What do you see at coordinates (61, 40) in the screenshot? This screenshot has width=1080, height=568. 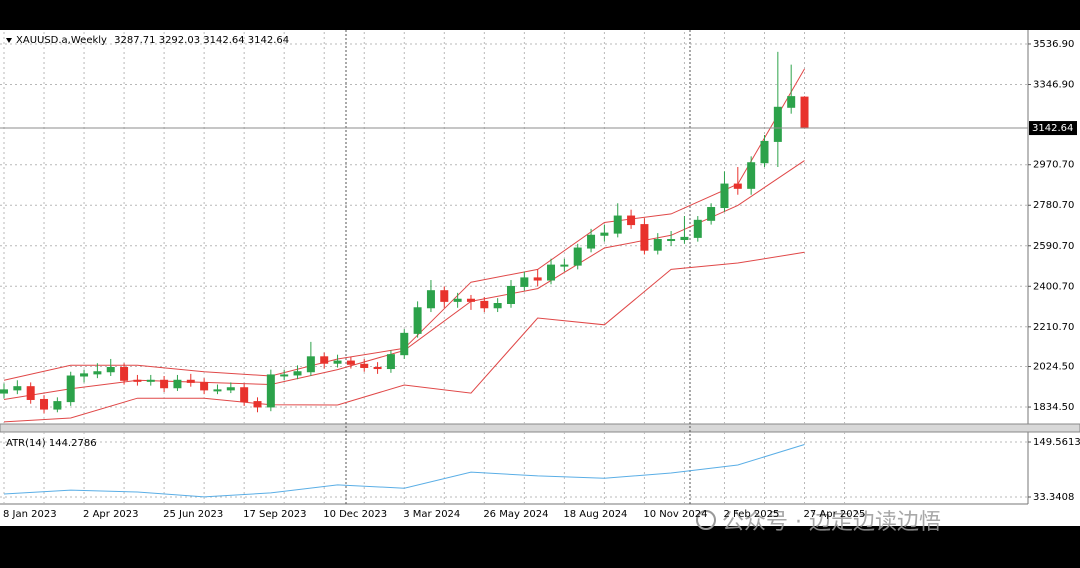 I see `symbol: XAUUSD.a,Weekly` at bounding box center [61, 40].